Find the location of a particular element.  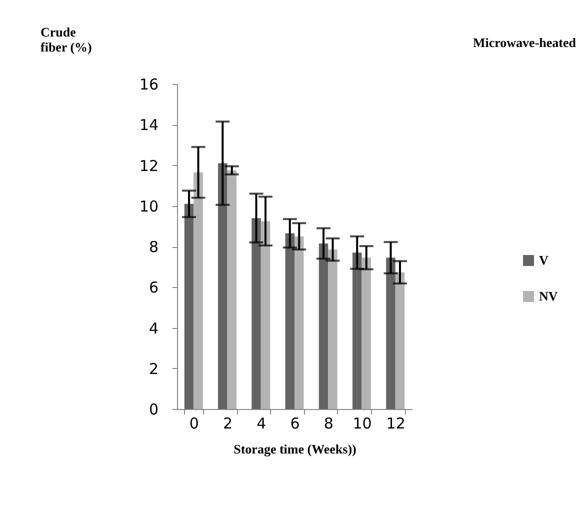

y-tick-label: 8 is located at coordinates (153, 247).